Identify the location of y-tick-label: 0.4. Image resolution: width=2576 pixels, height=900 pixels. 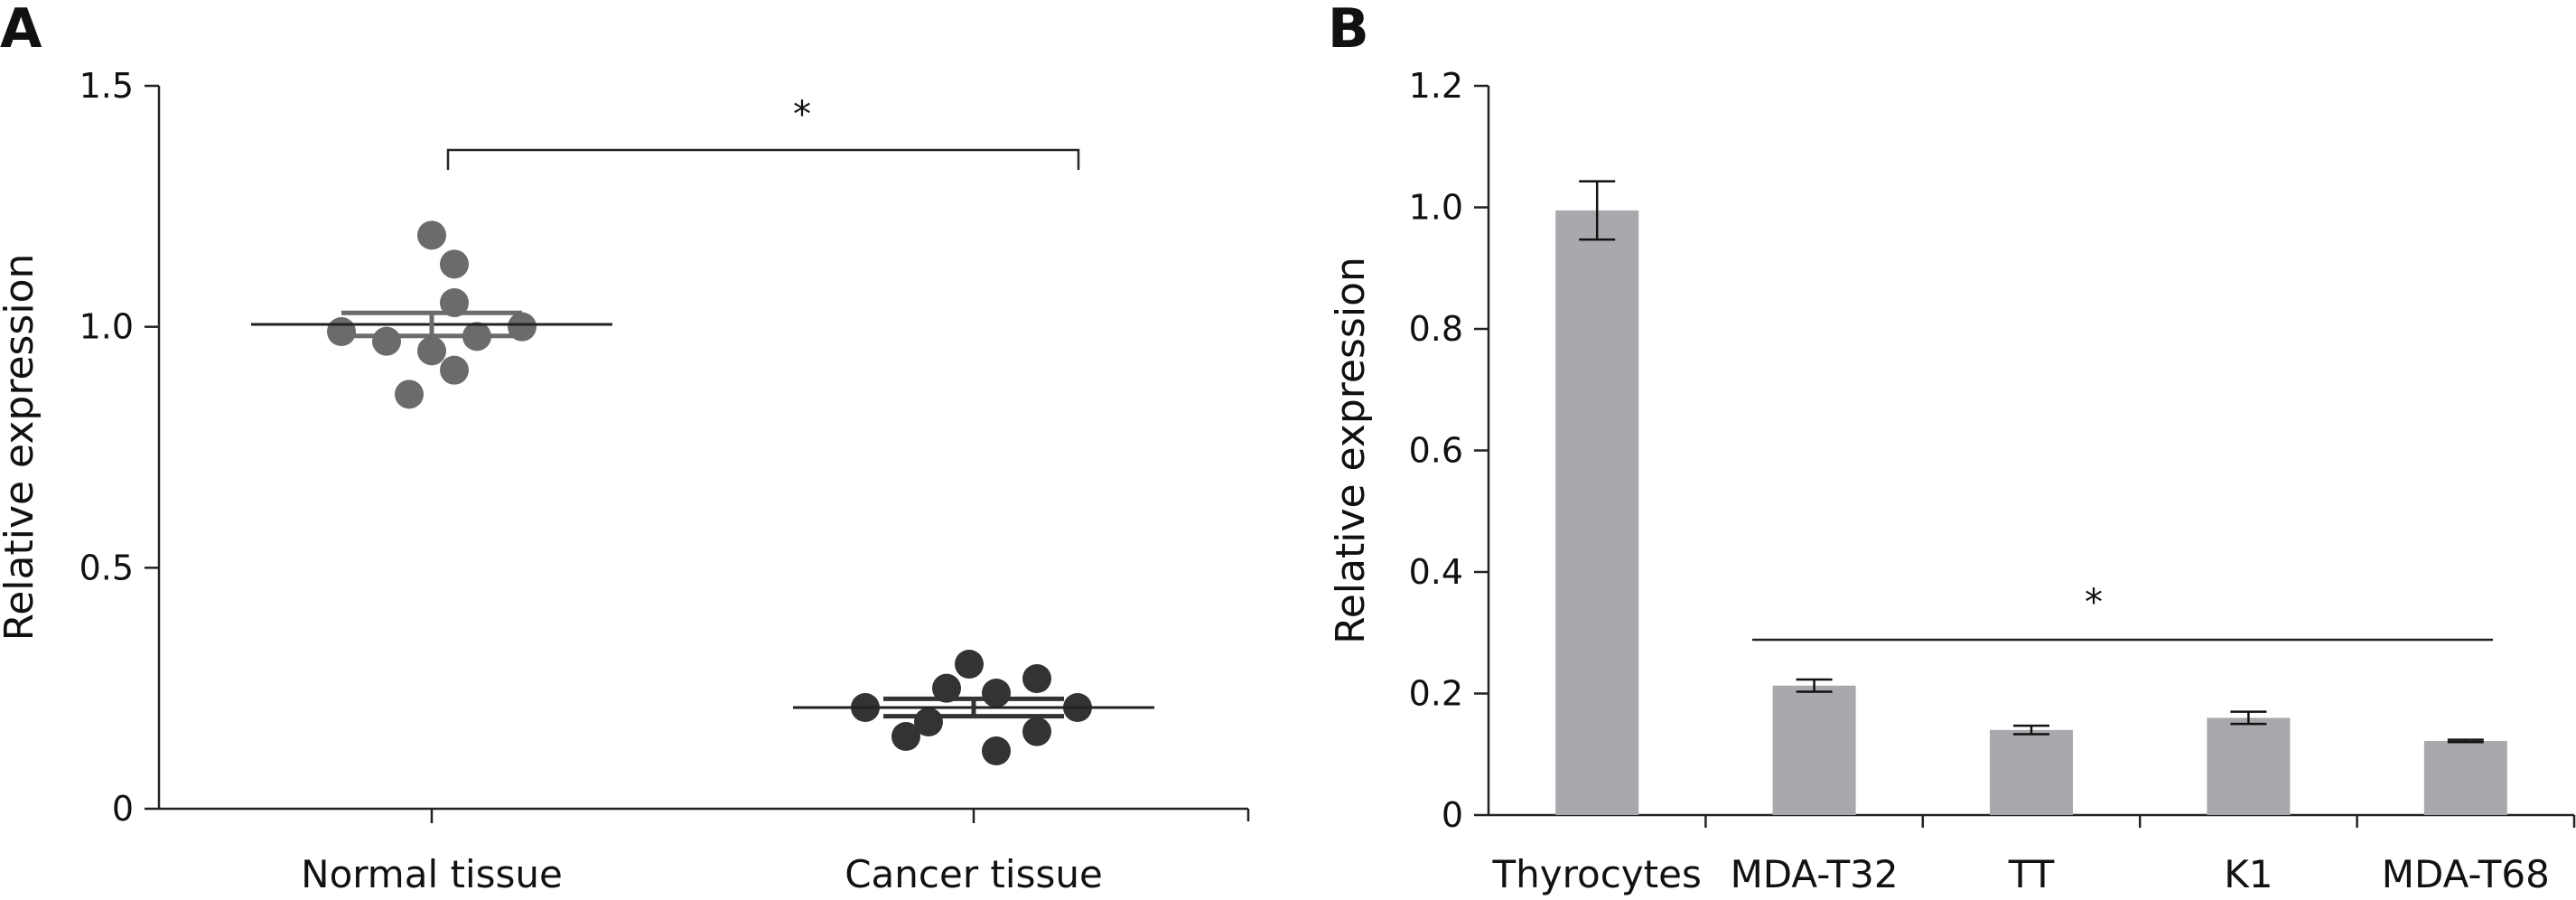
(1436, 572).